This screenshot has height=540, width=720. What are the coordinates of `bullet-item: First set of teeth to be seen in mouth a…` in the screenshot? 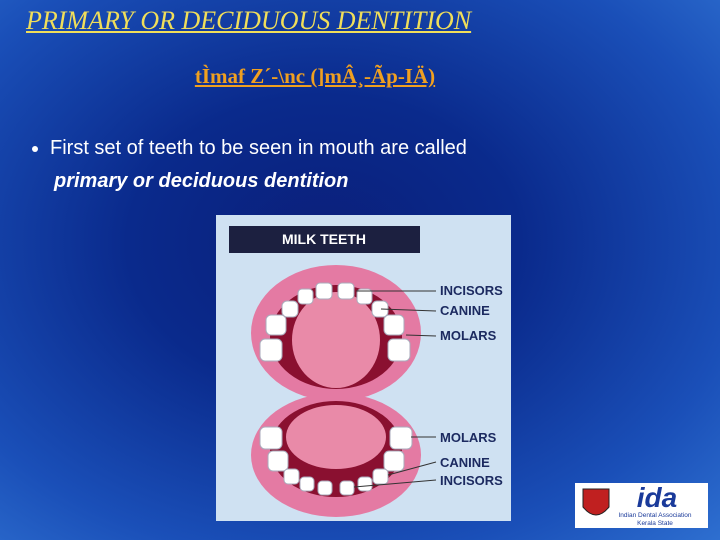 It's located at (258, 165).